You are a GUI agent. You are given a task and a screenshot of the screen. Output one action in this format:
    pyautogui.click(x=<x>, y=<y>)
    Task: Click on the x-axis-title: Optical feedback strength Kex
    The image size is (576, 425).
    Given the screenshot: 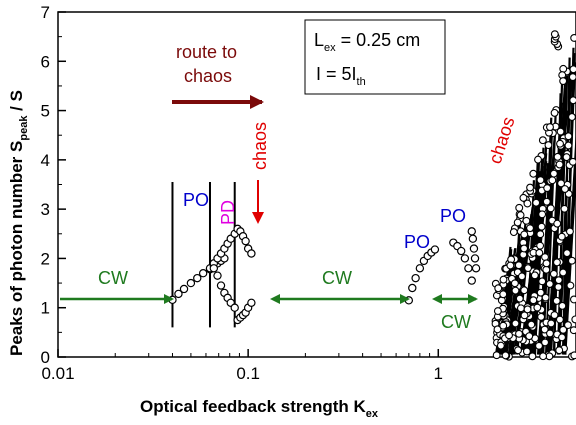 What is the action you would take?
    pyautogui.click(x=259, y=408)
    